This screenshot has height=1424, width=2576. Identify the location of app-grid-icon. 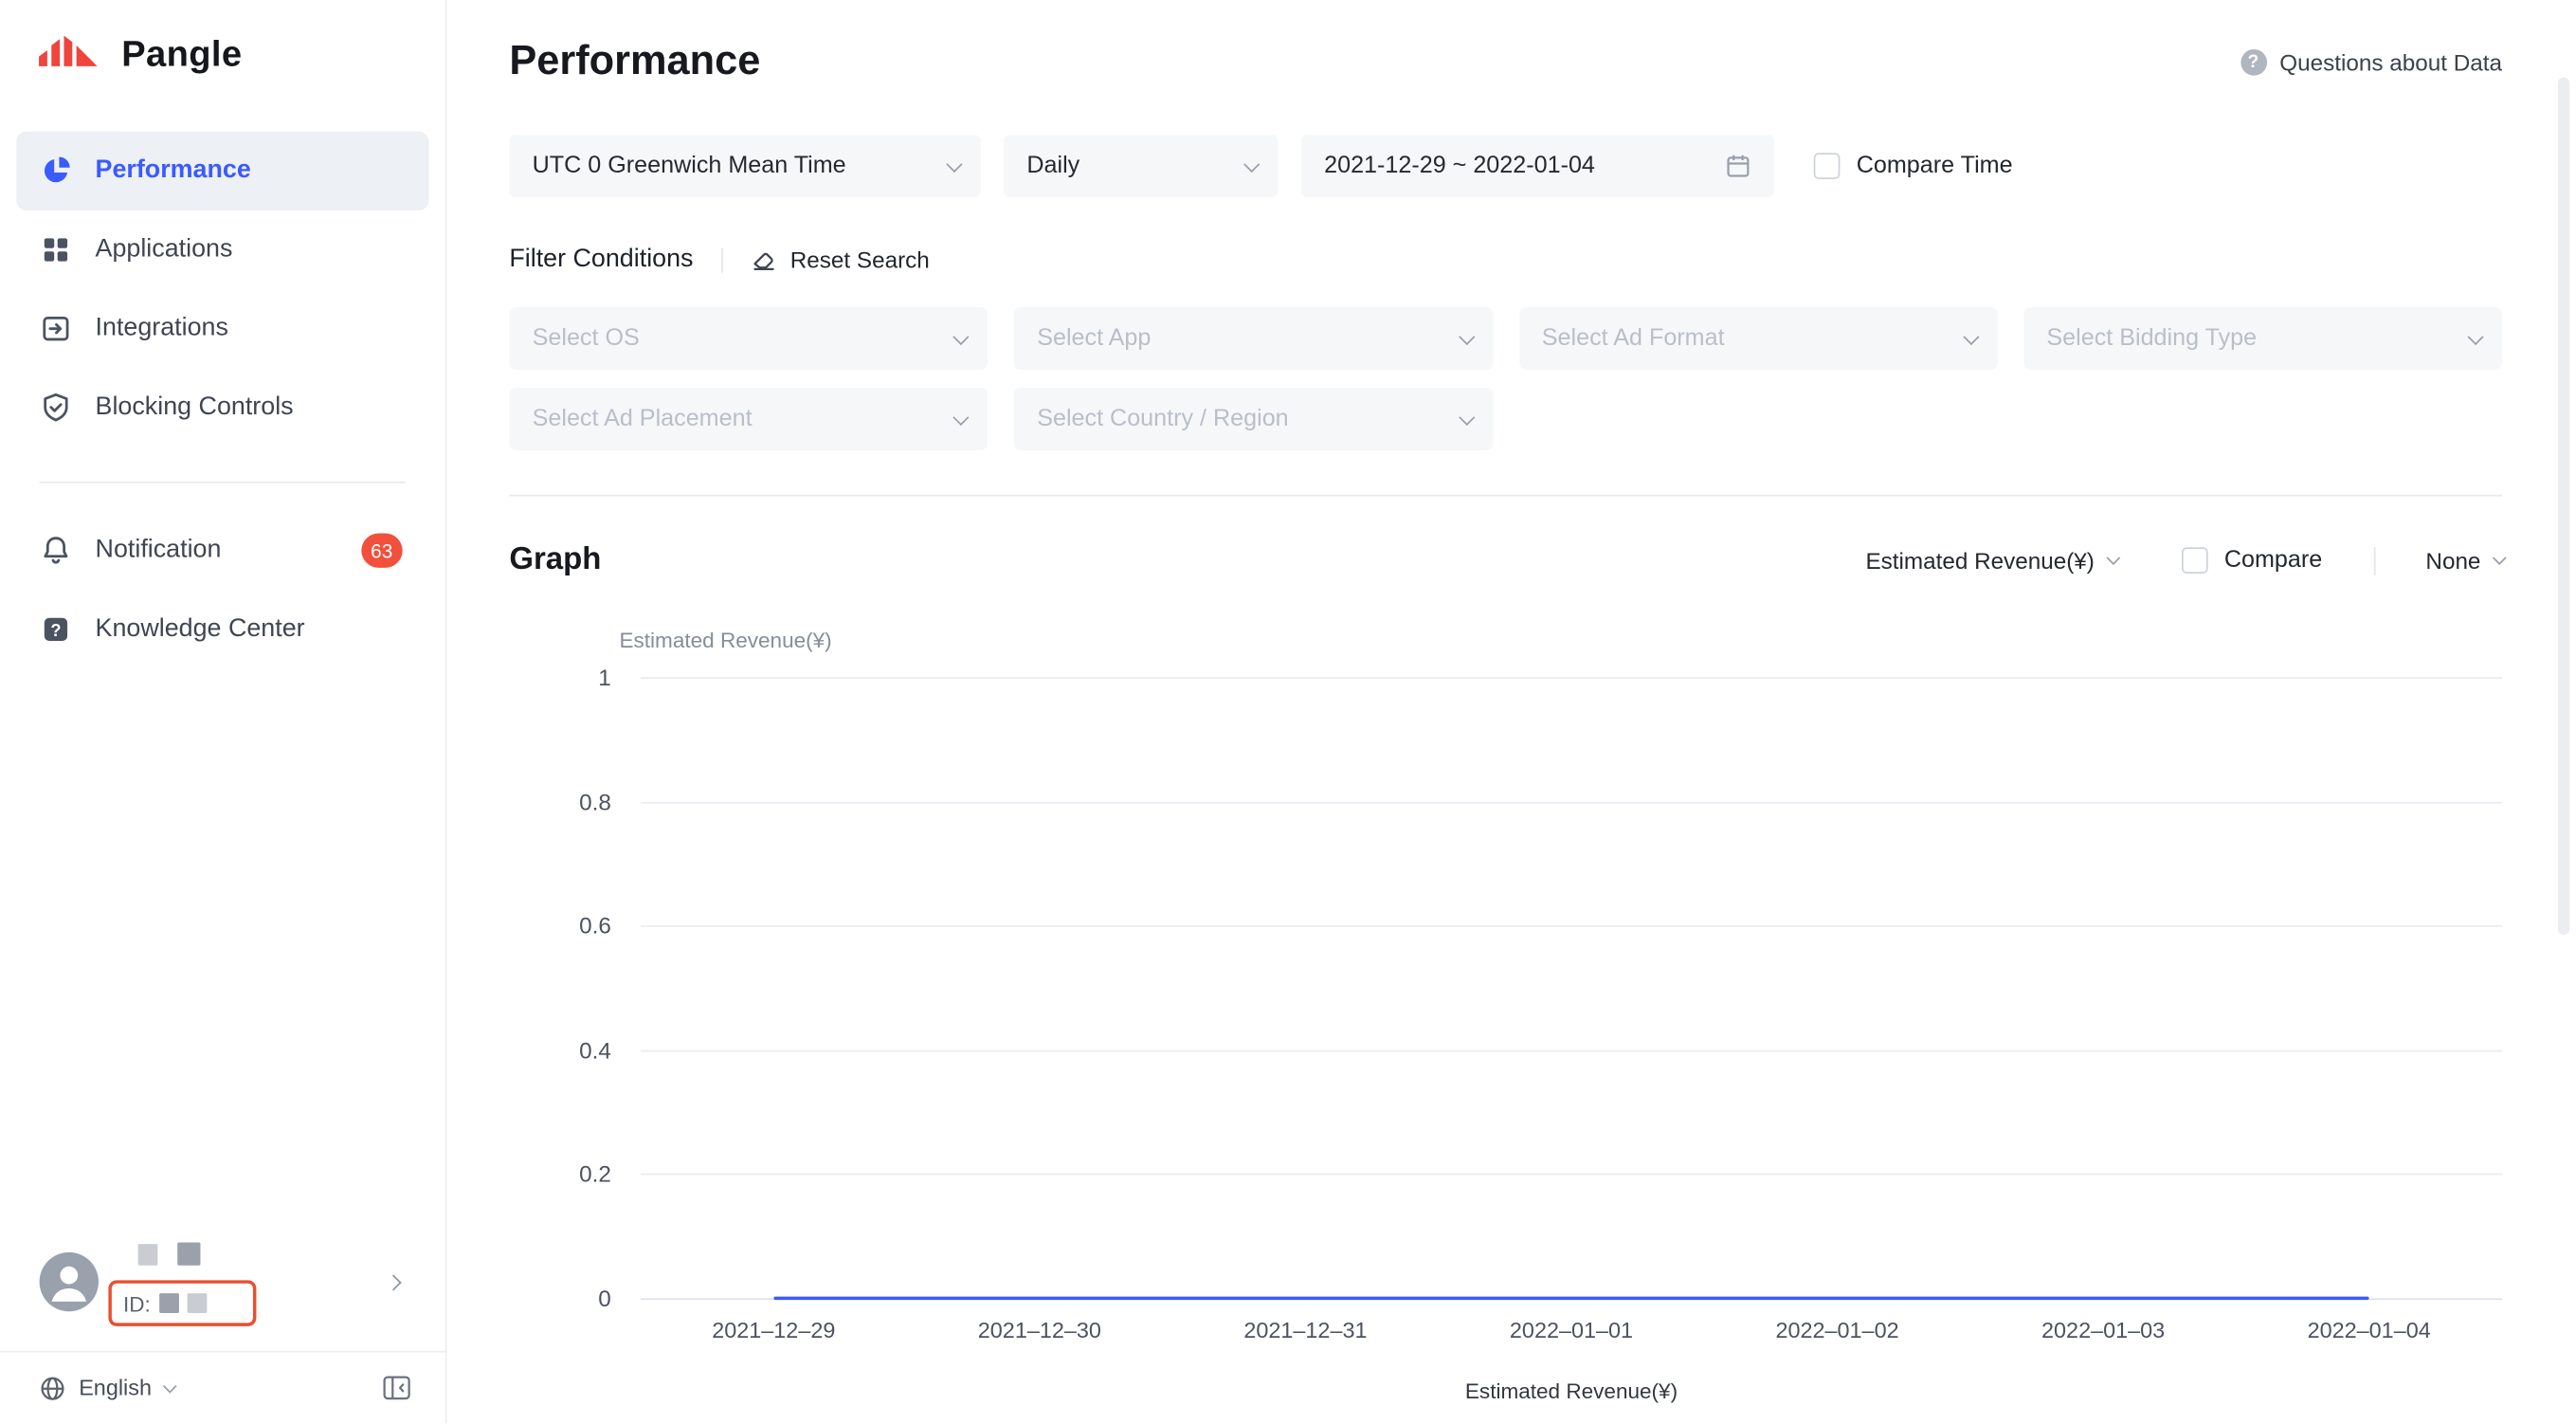
(56, 249).